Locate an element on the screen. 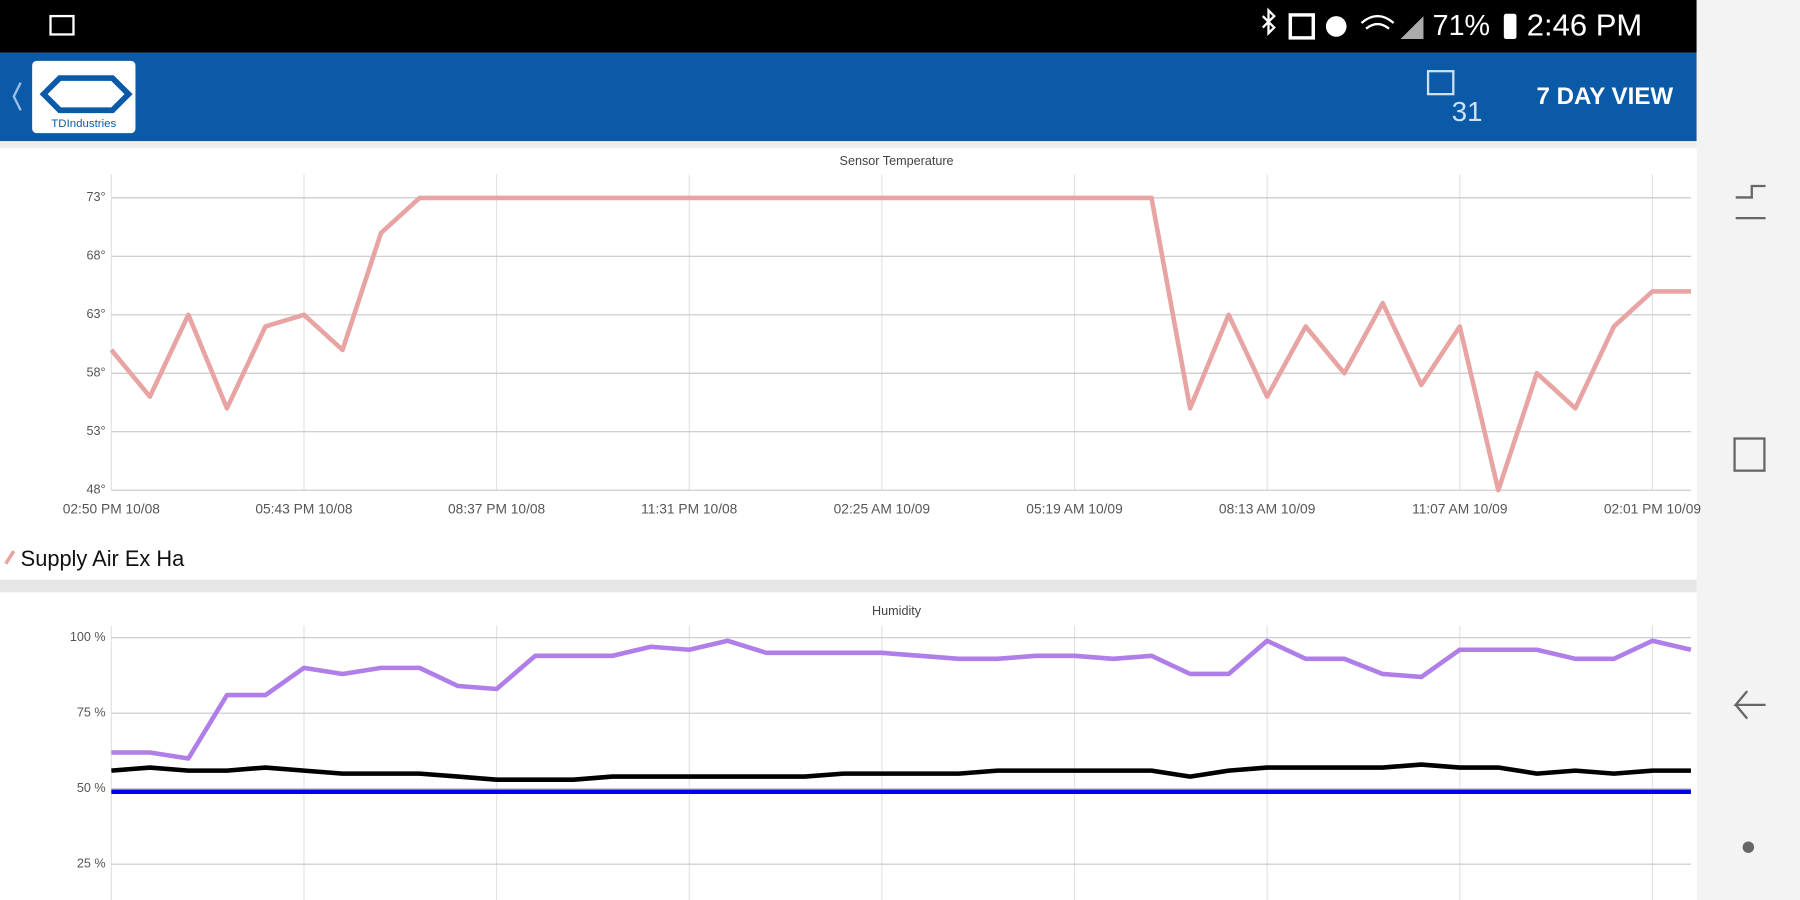 This screenshot has height=900, width=1800. seven-day-view-button: 7 DAY VIEW is located at coordinates (1605, 96).